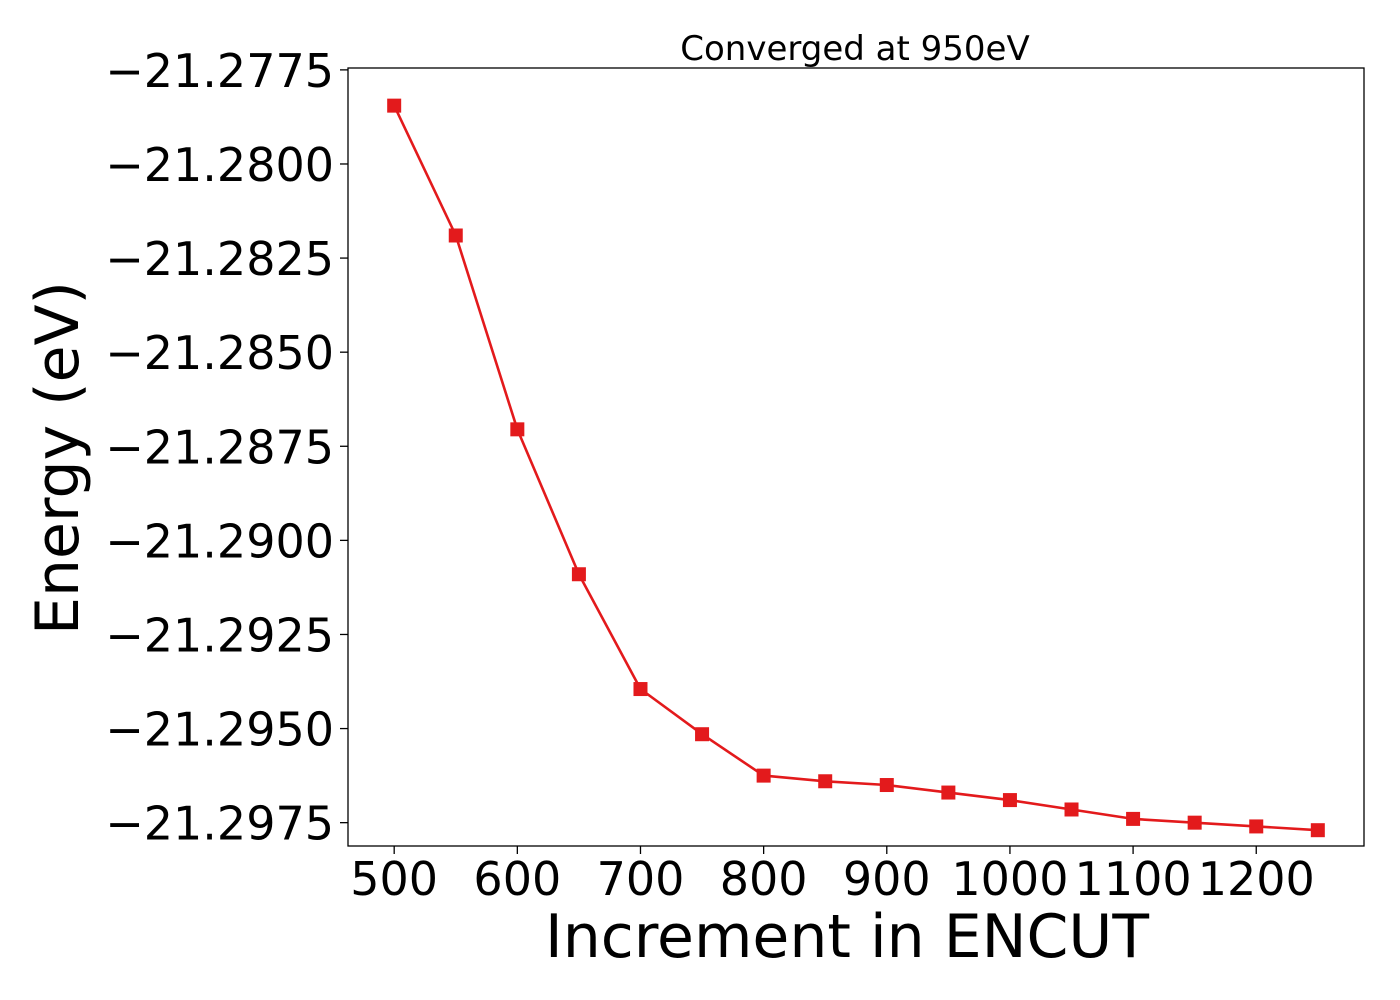 This screenshot has width=1400, height=1000. I want to click on y-tick-label: −21.2950, so click(219, 730).